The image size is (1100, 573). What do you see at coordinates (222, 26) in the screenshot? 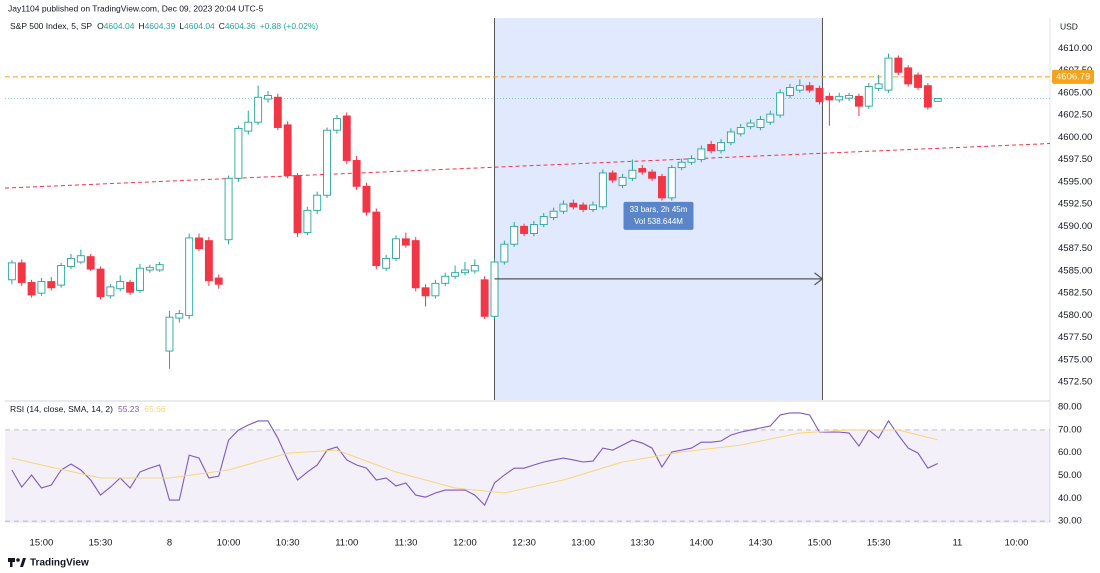
I see `legend-key: C` at bounding box center [222, 26].